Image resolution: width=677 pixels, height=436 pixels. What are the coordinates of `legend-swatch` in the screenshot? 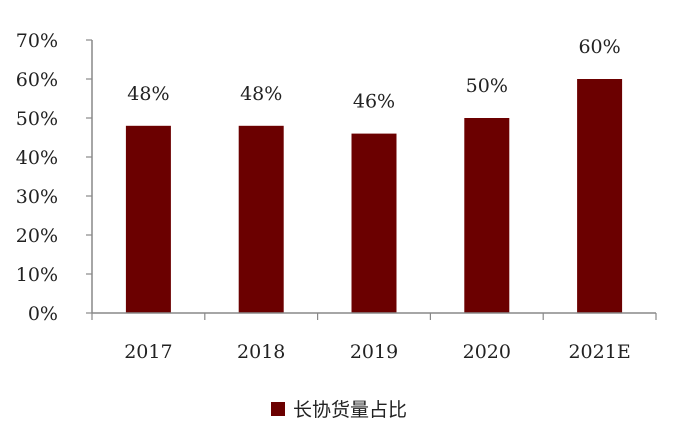 It's located at (278, 409).